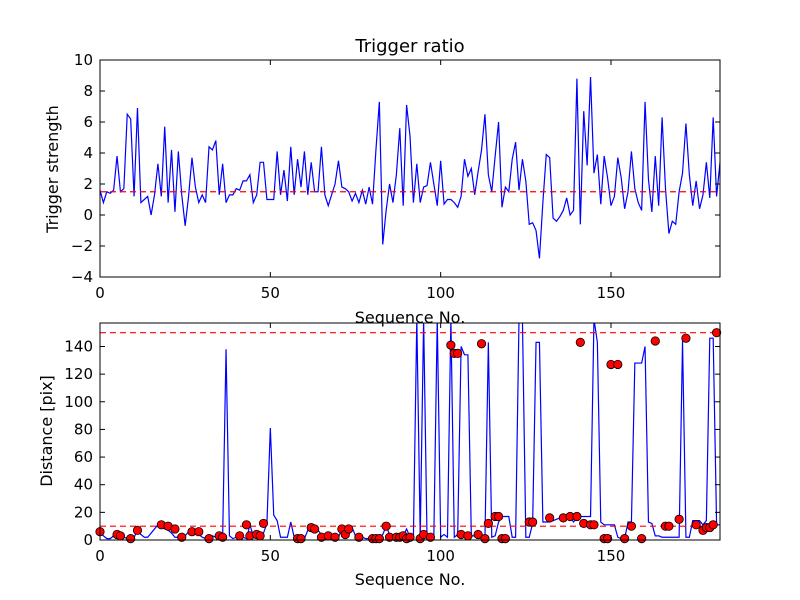  What do you see at coordinates (83, 485) in the screenshot?
I see `y-tick-label: 40` at bounding box center [83, 485].